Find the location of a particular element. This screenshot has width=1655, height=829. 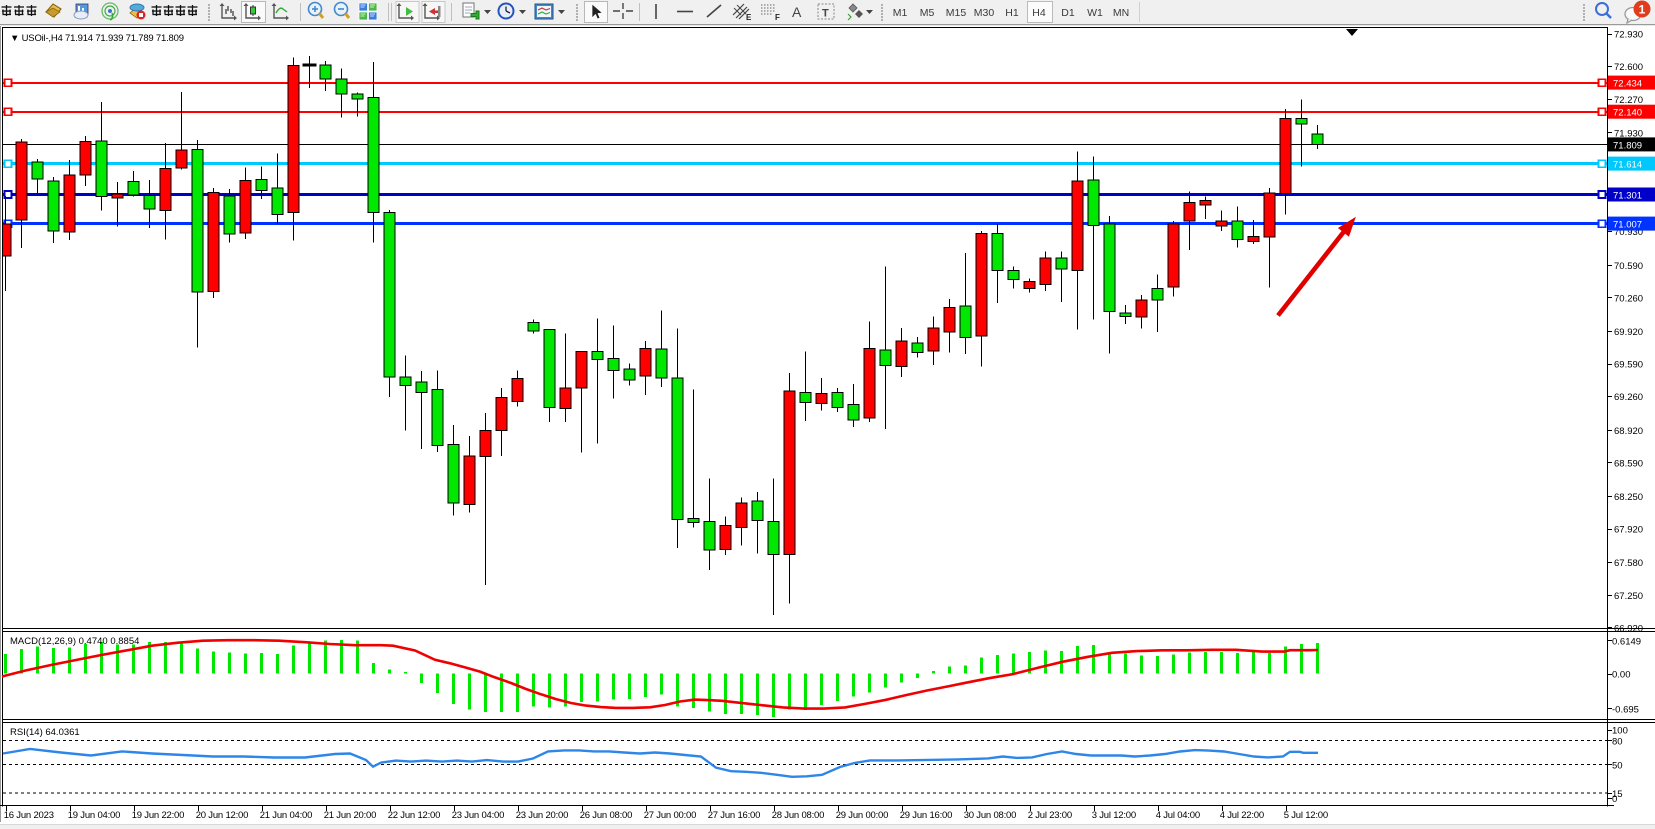

svg-text: 20 Jun 12:00 is located at coordinates (222, 815).